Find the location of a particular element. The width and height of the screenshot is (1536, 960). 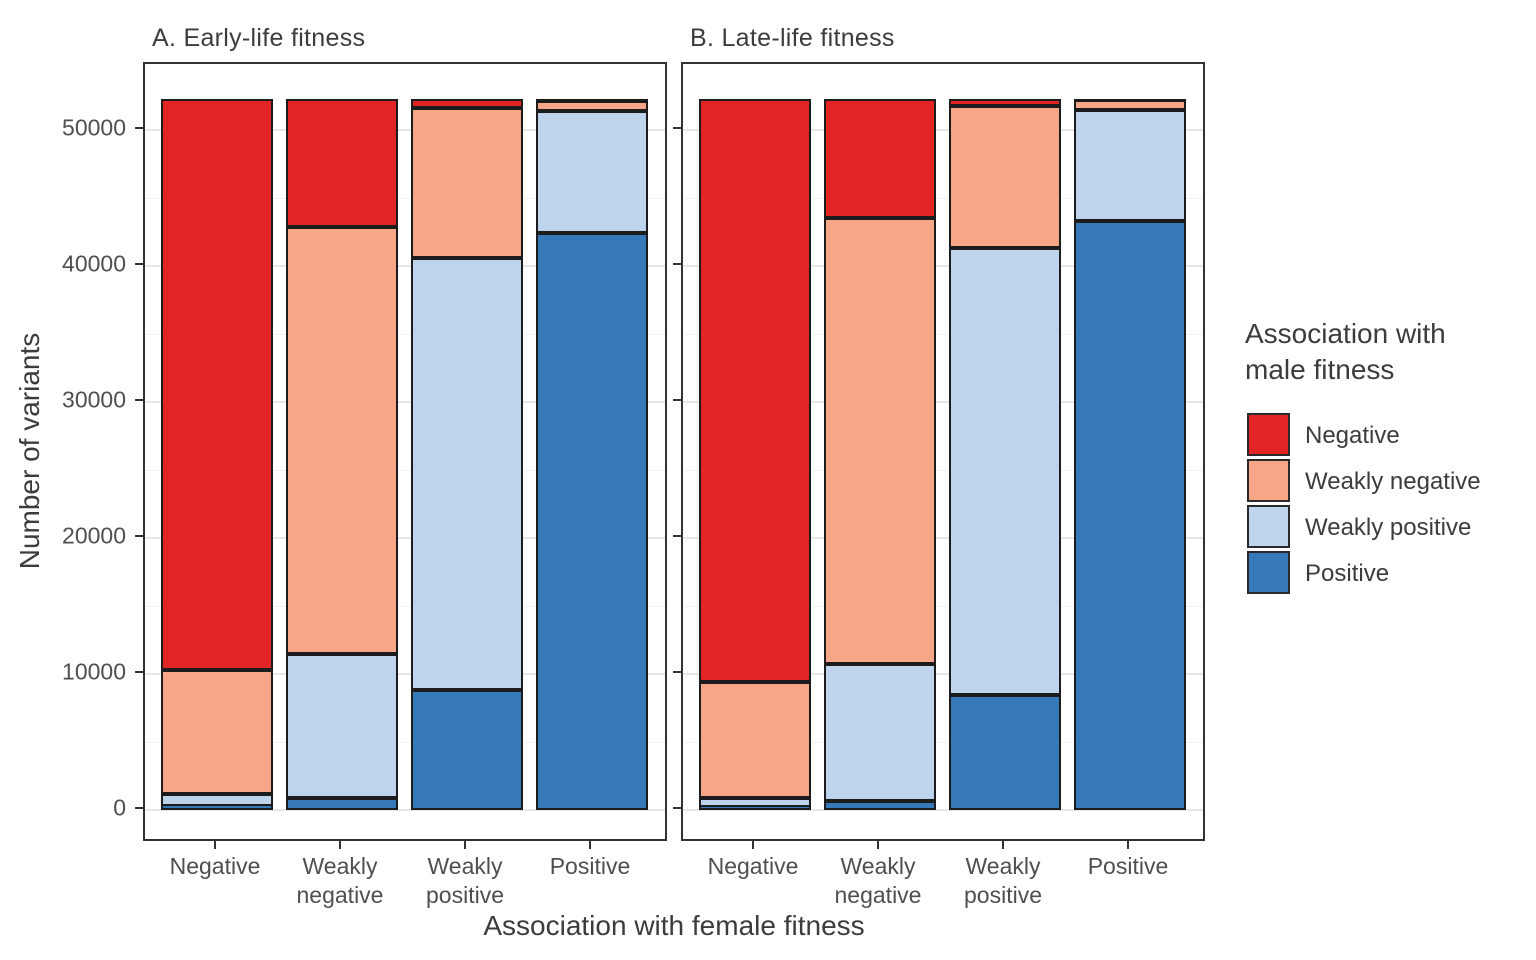

x-axis-title: Association with female fitness is located at coordinates (674, 925).